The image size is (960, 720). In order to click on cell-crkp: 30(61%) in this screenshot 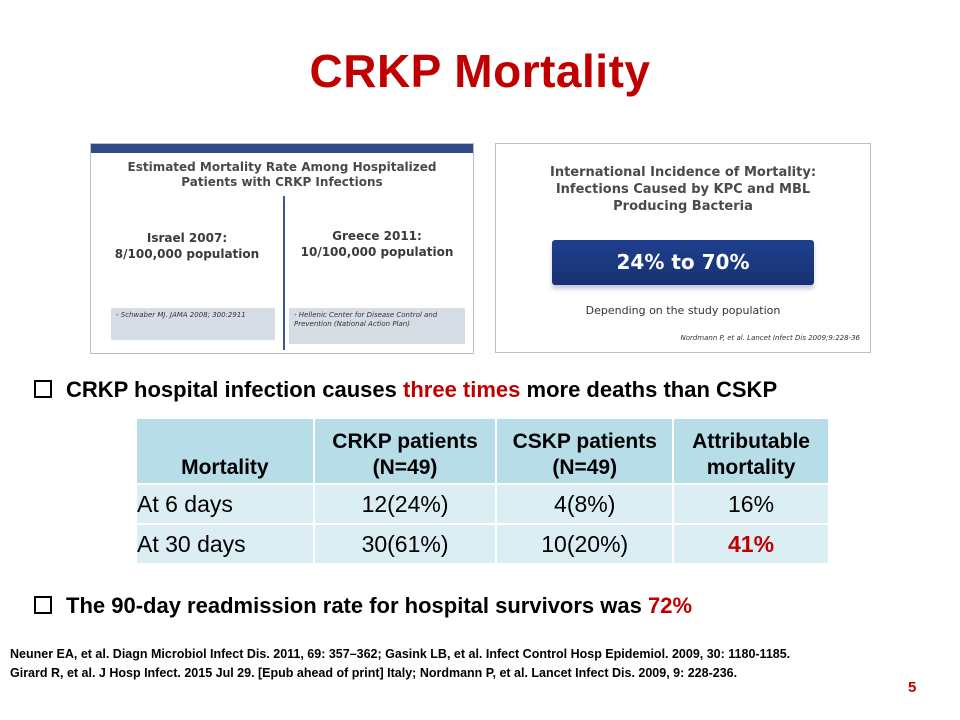, I will do `click(405, 543)`.